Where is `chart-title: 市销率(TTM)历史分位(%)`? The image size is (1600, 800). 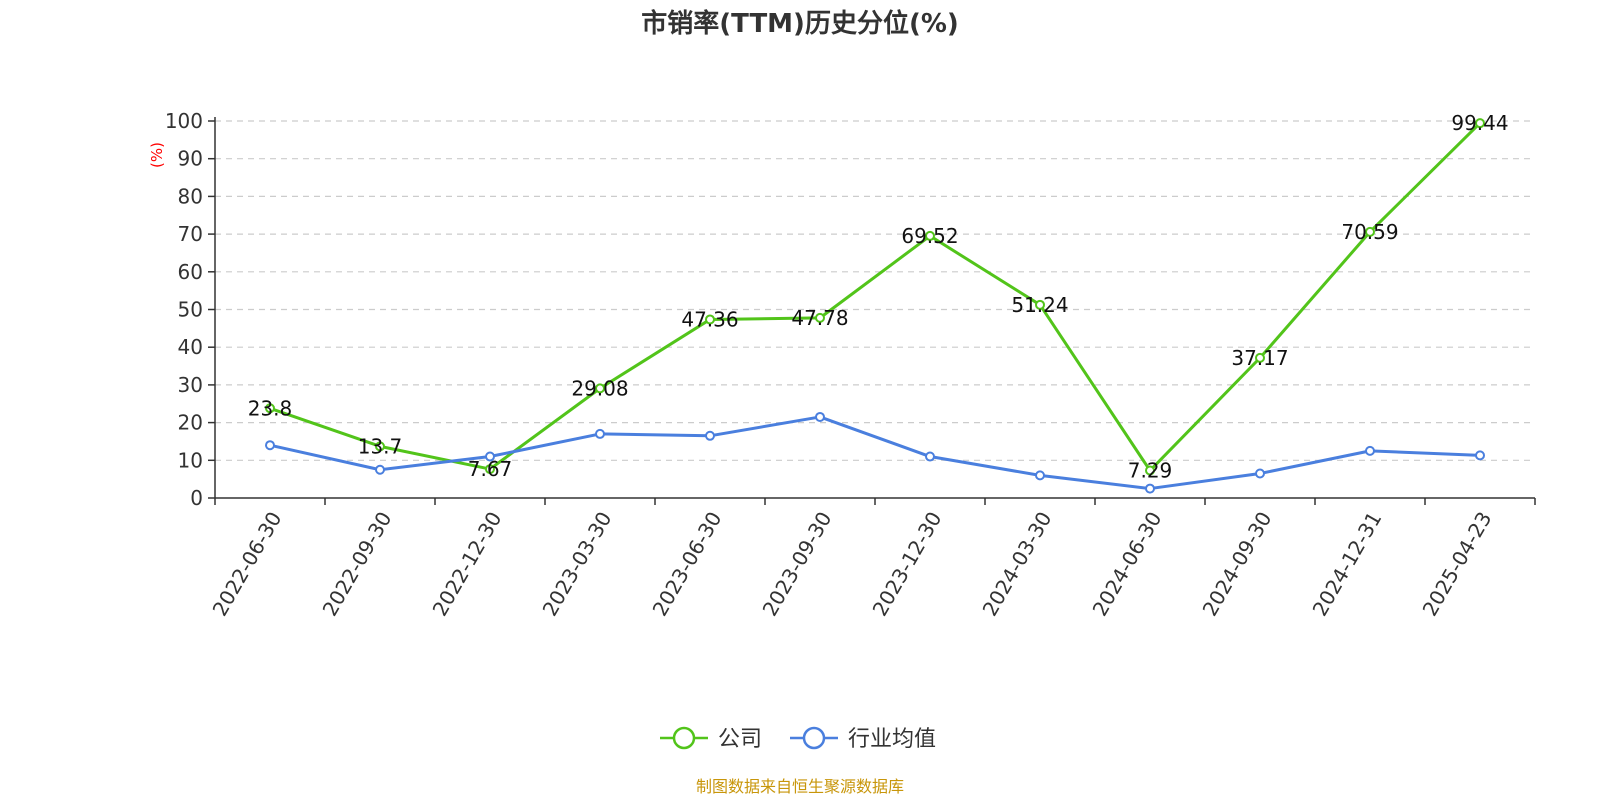 chart-title: 市销率(TTM)历史分位(%) is located at coordinates (800, 23).